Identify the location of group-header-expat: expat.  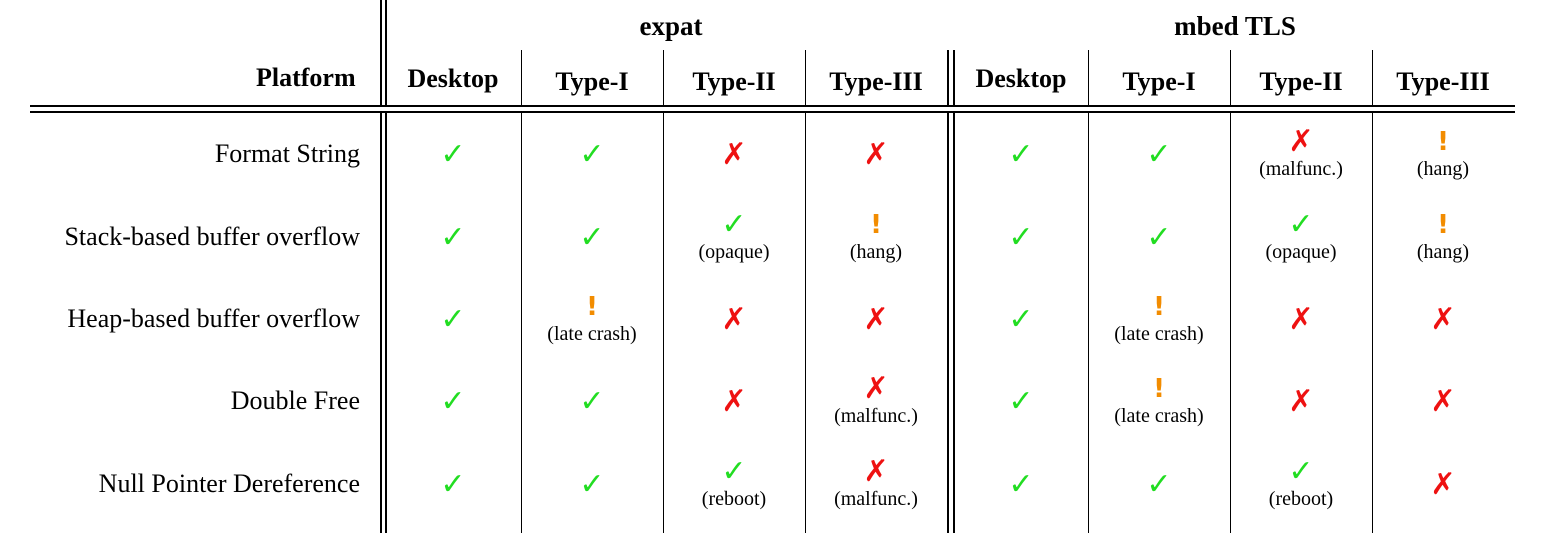
(671, 26).